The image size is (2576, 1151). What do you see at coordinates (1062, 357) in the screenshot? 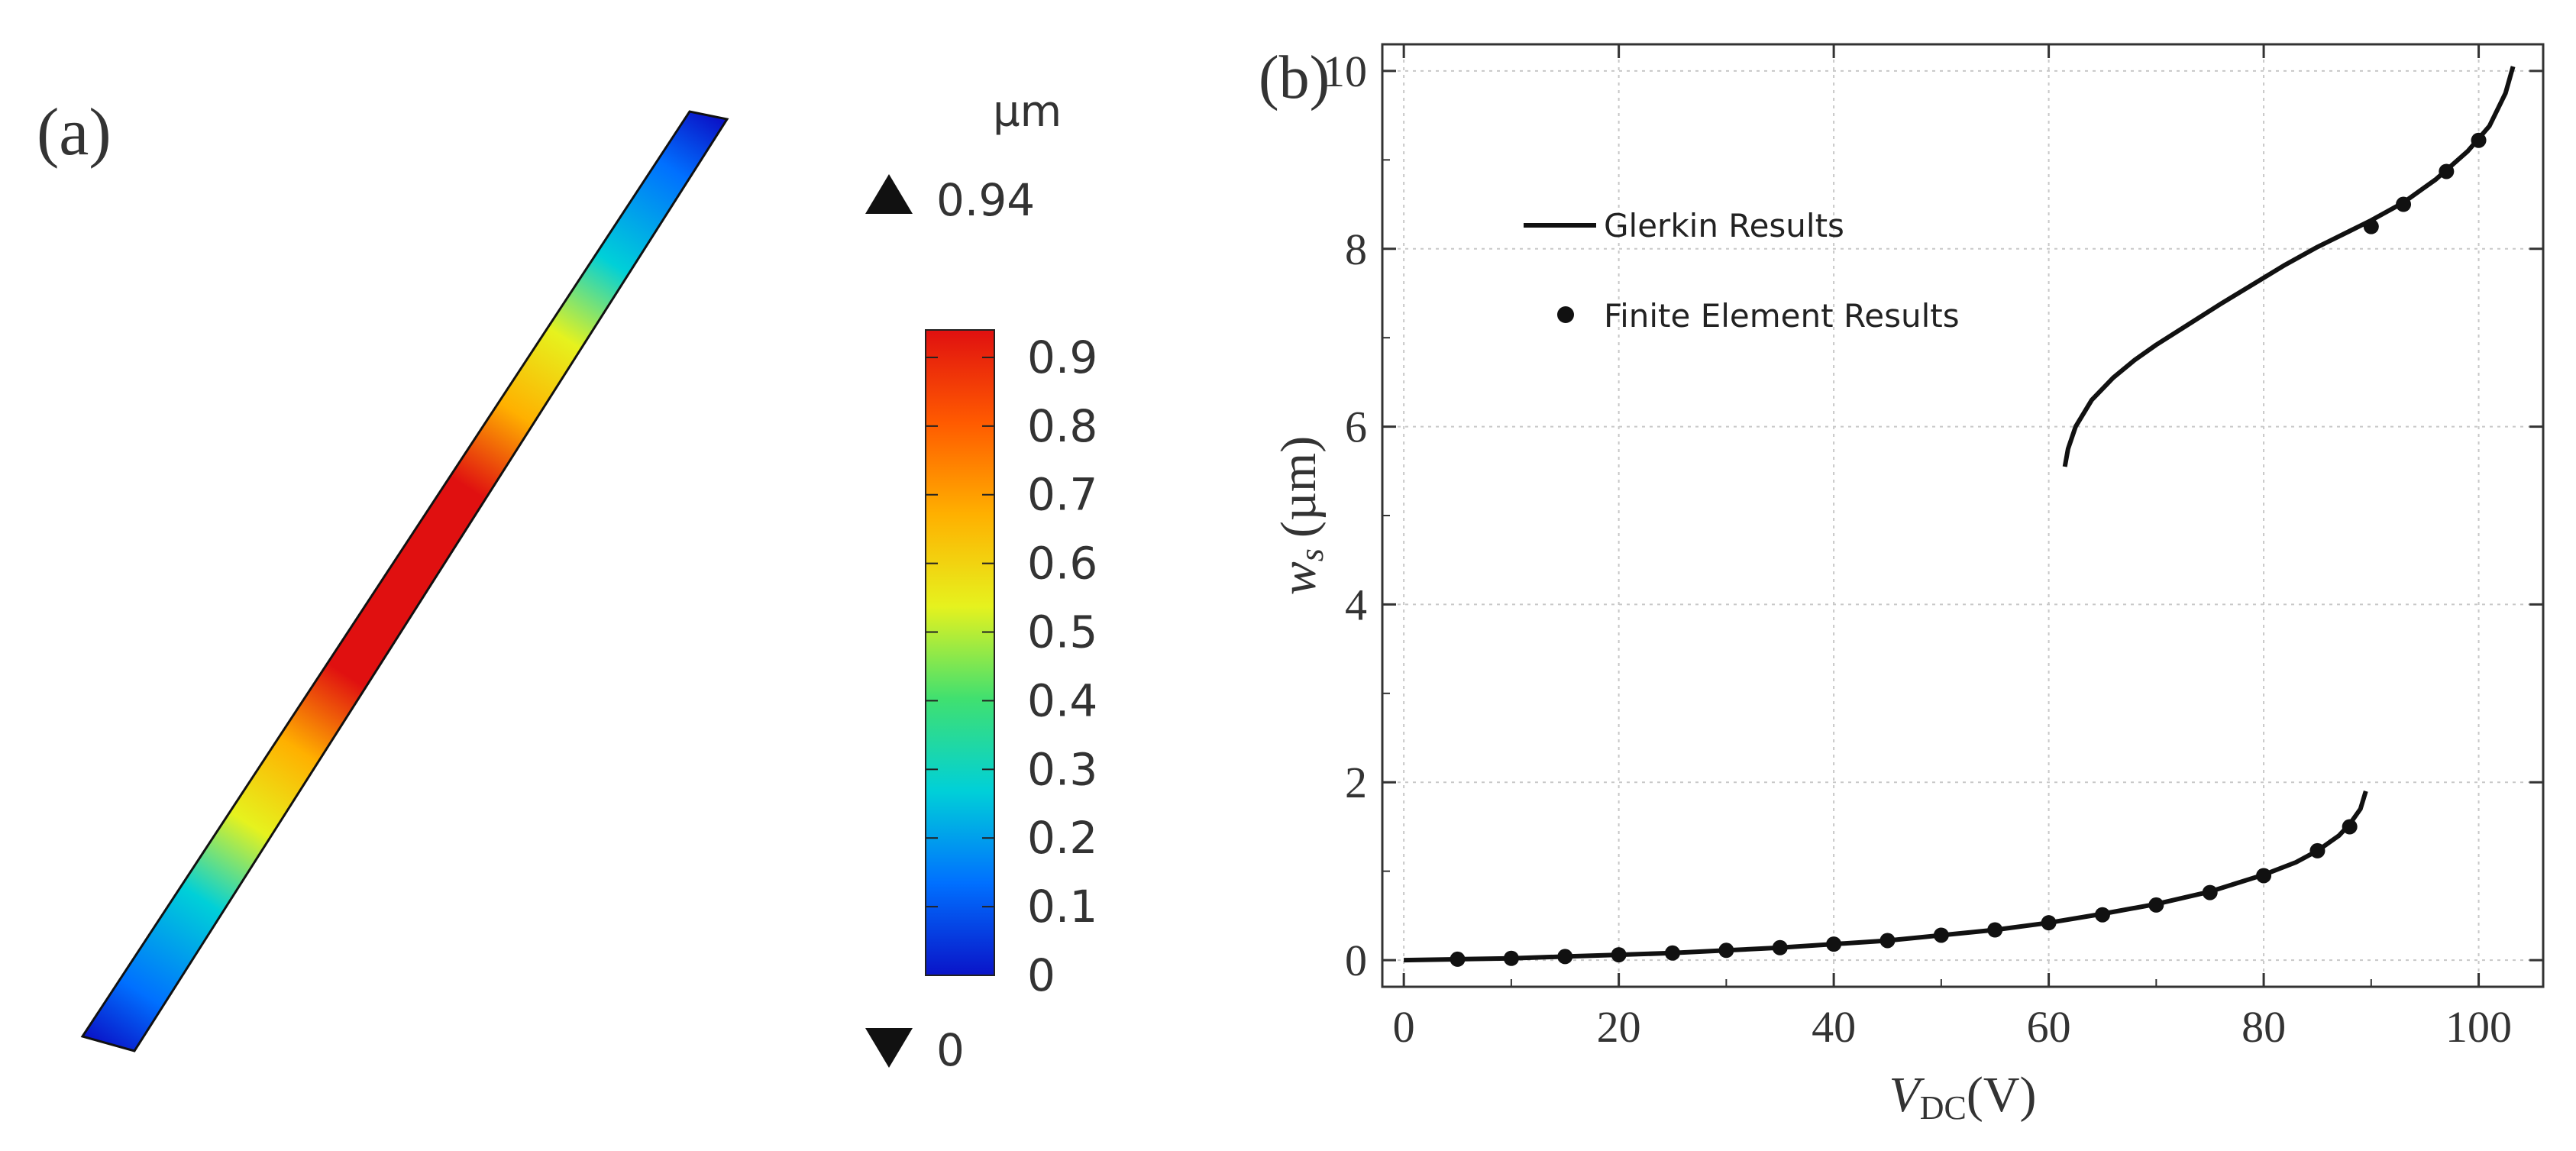
I see `colorbar-tick-label: 0.9` at bounding box center [1062, 357].